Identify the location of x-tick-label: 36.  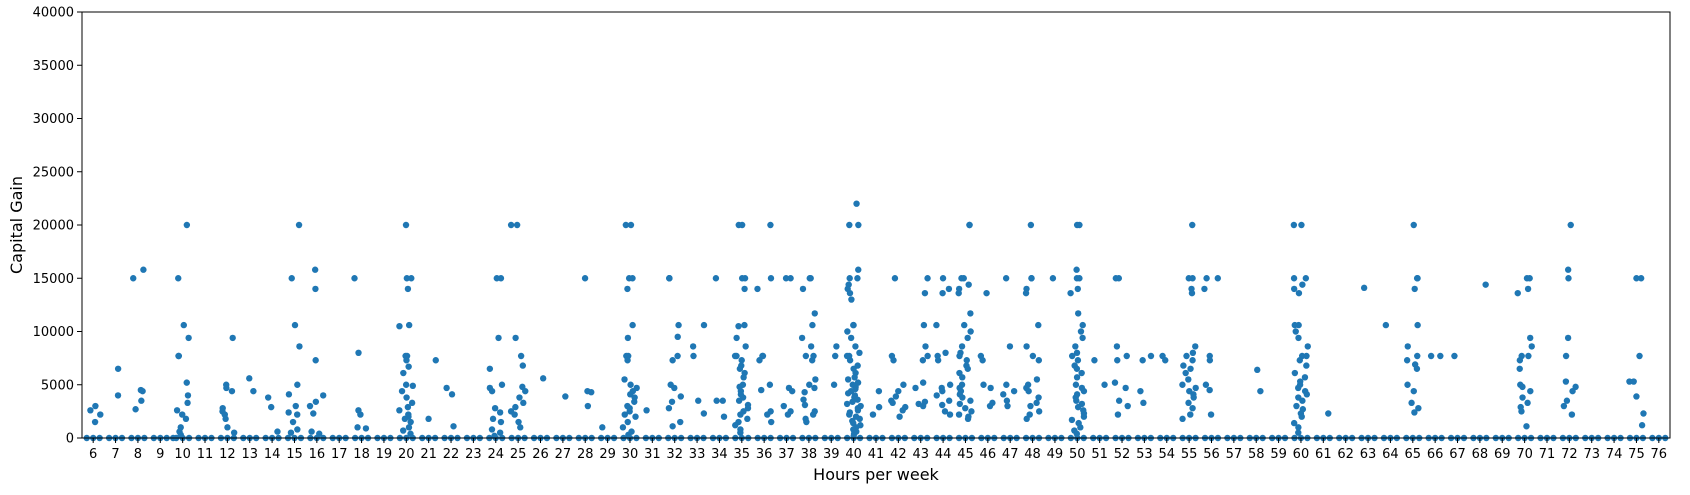
(764, 454).